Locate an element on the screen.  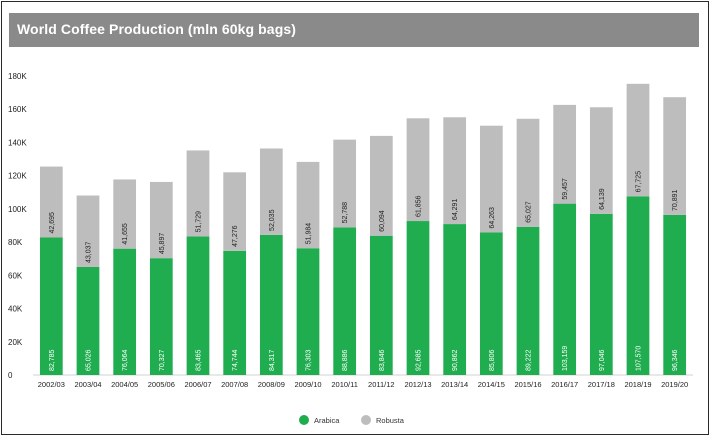
data-label-arabica: 103,159 is located at coordinates (565, 358).